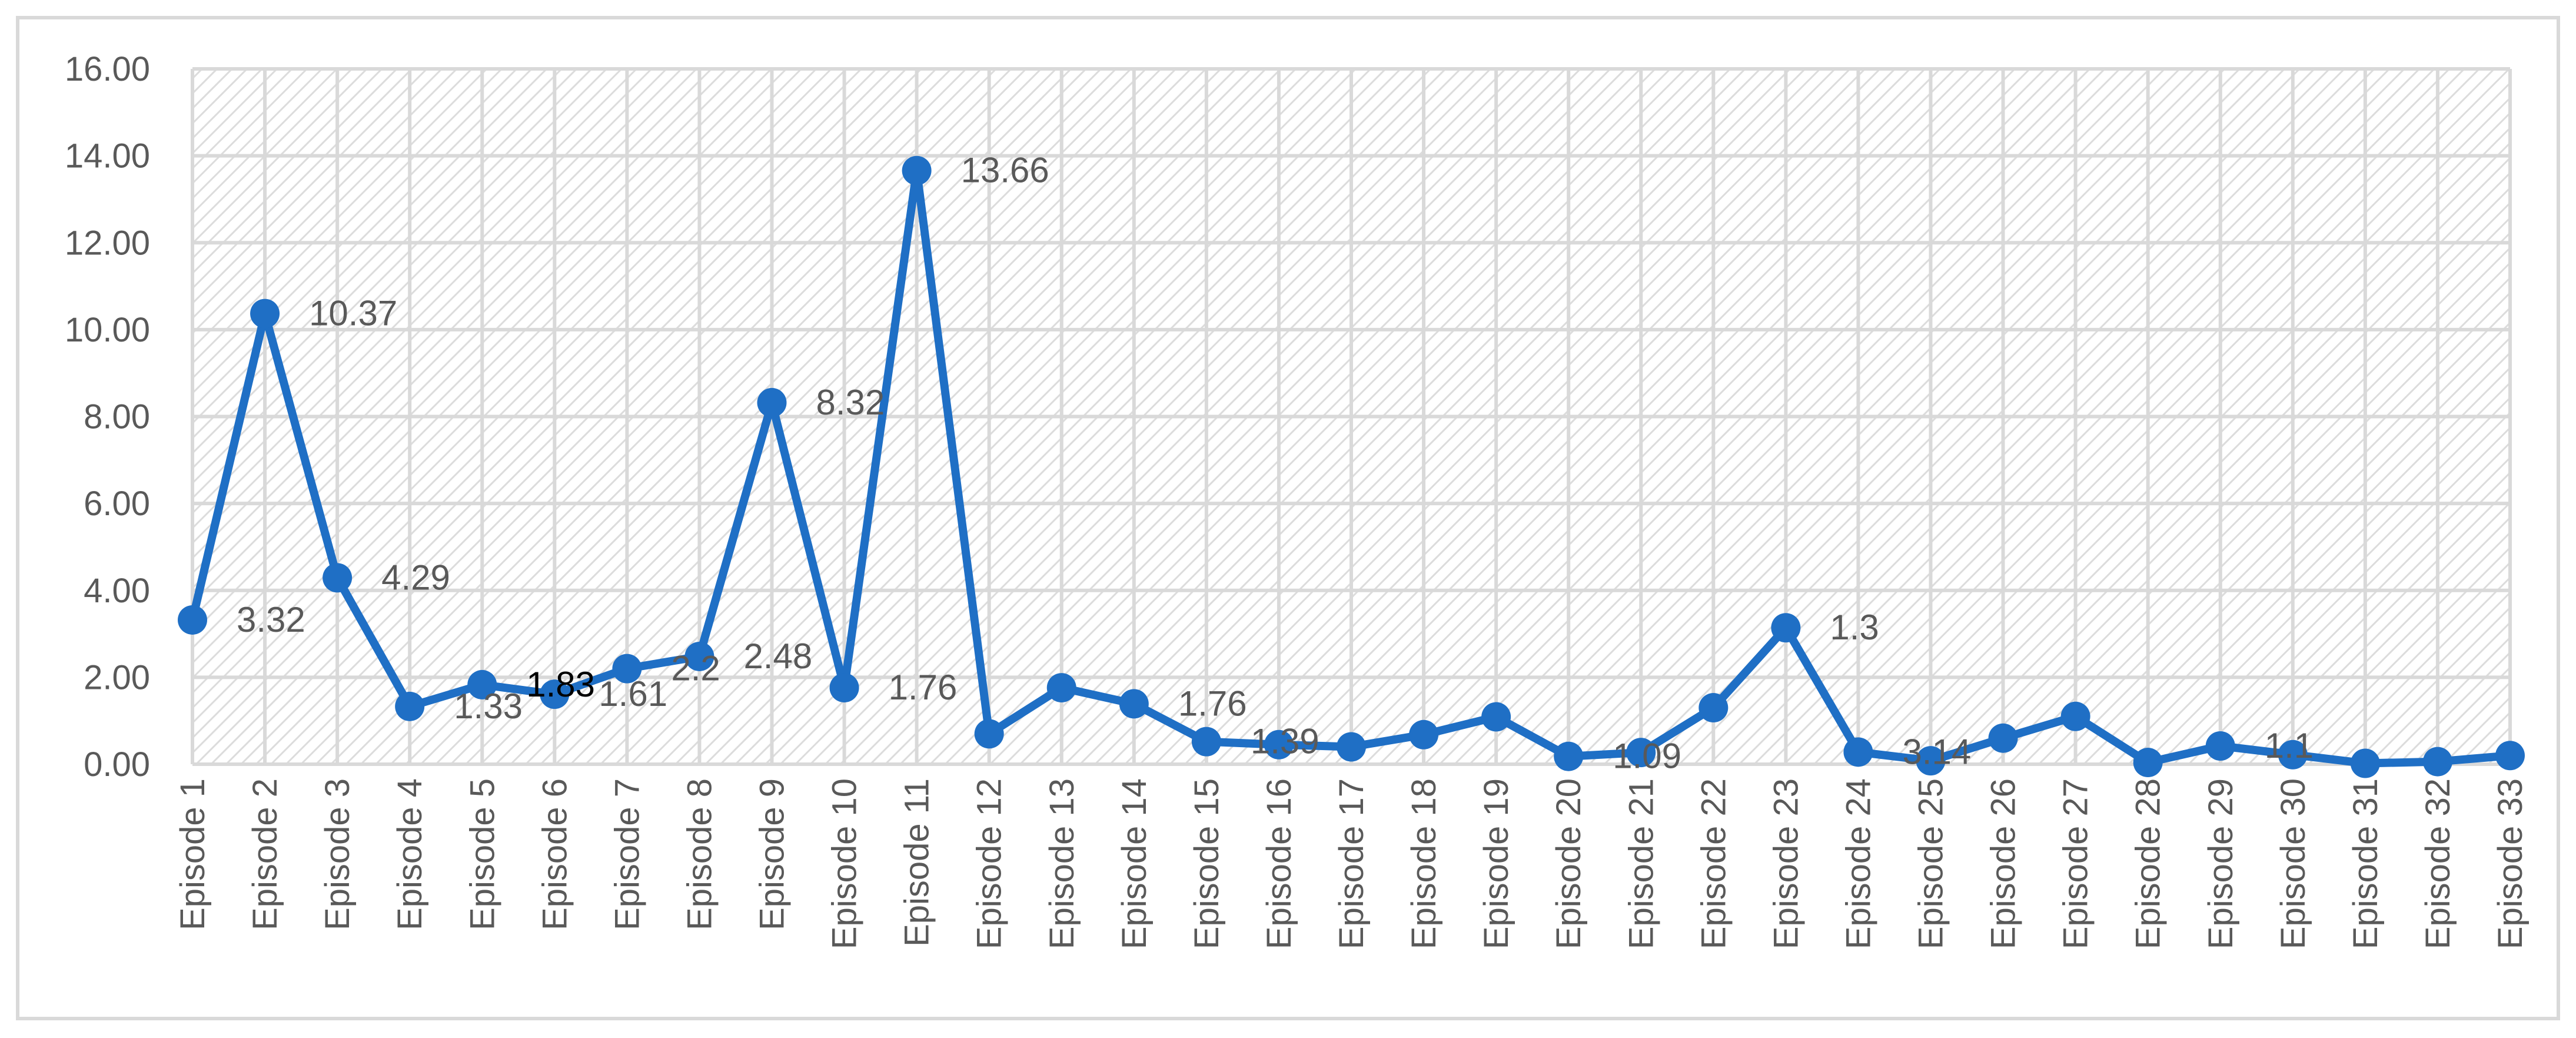  Describe the element at coordinates (1496, 864) in the screenshot. I see `x-tick-label: Episode 19` at that location.